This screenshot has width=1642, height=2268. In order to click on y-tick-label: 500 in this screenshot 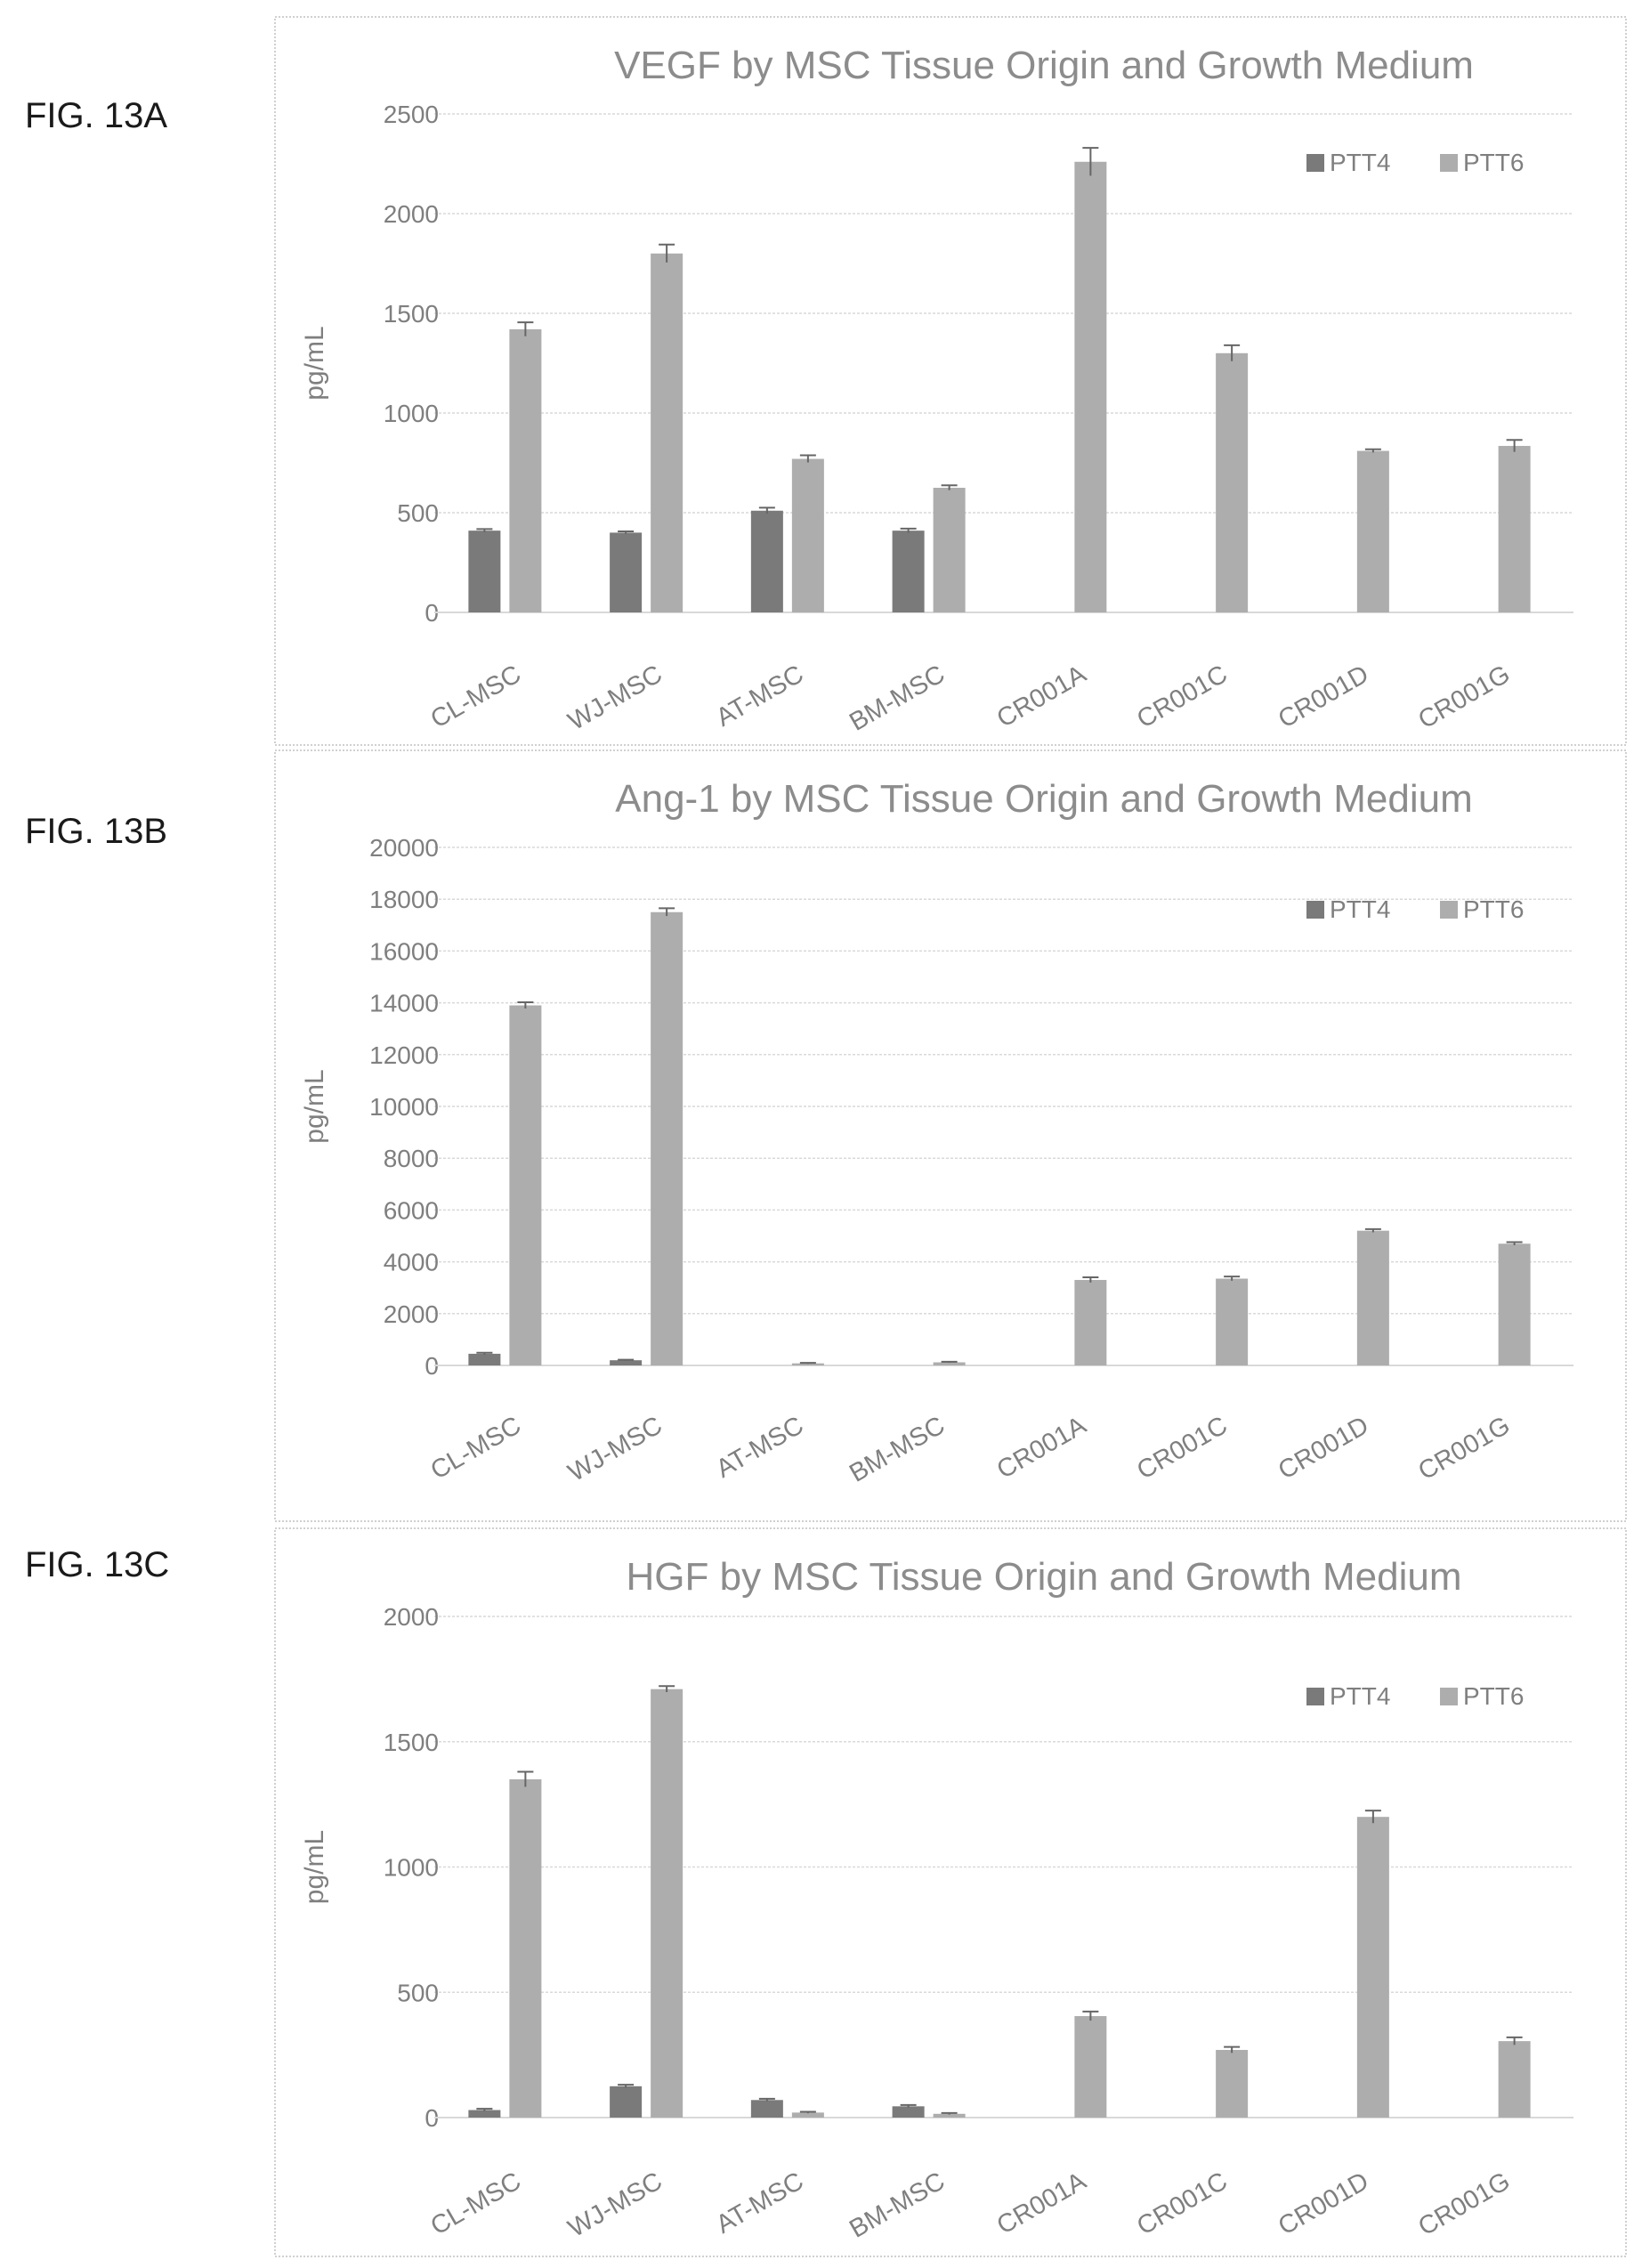, I will do `click(418, 1993)`.